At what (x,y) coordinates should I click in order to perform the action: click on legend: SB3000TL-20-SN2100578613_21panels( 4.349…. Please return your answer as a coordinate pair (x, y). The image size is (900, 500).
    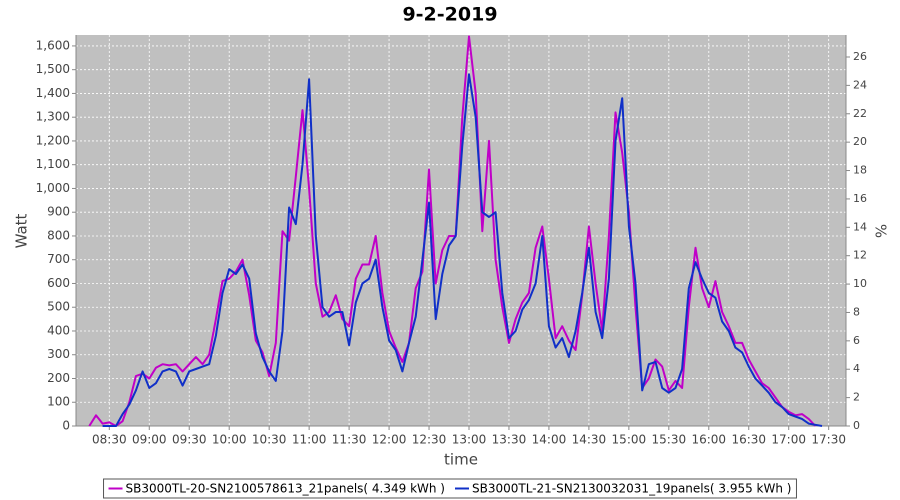
    Looking at the image, I should click on (450, 488).